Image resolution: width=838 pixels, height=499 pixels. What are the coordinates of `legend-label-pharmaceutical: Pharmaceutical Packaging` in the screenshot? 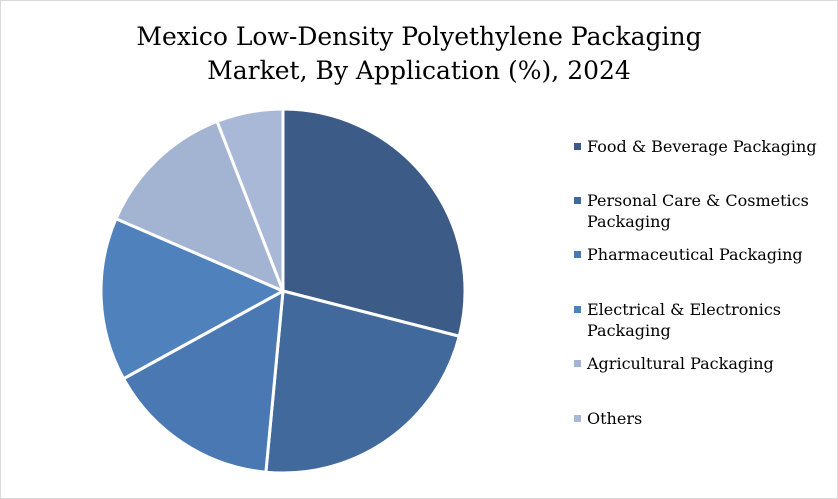 It's located at (695, 254).